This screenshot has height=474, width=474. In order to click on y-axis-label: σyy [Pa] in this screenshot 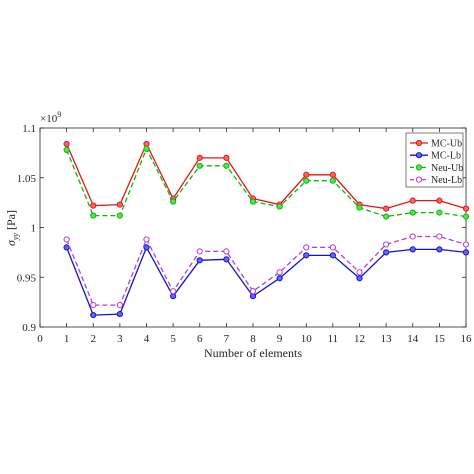, I will do `click(12, 228)`.